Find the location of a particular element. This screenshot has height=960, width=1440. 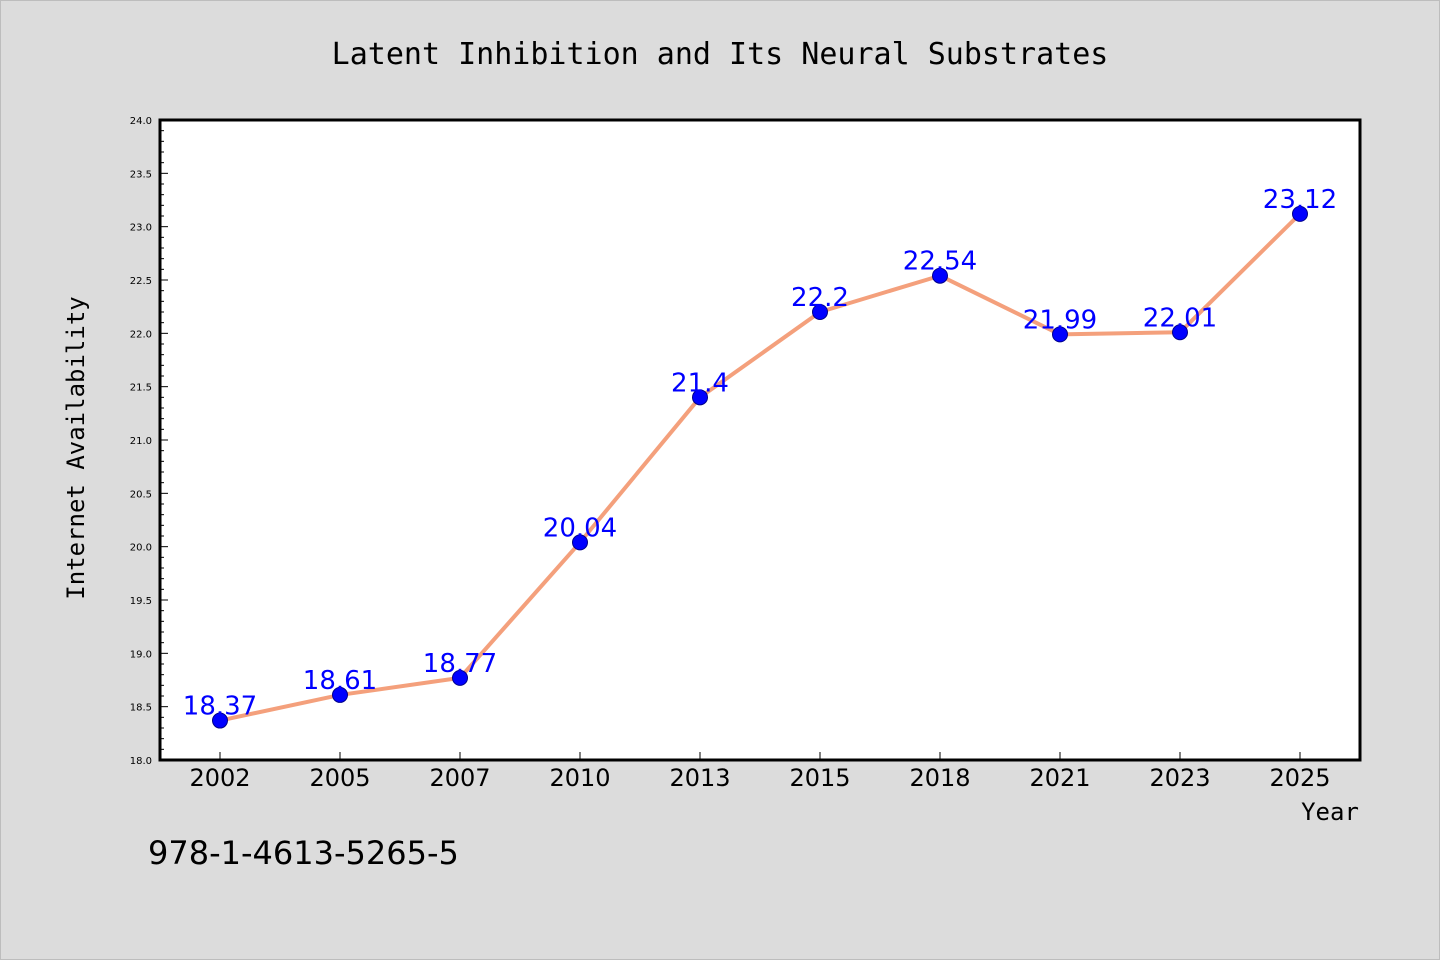

data-label: 22.54 is located at coordinates (940, 262).